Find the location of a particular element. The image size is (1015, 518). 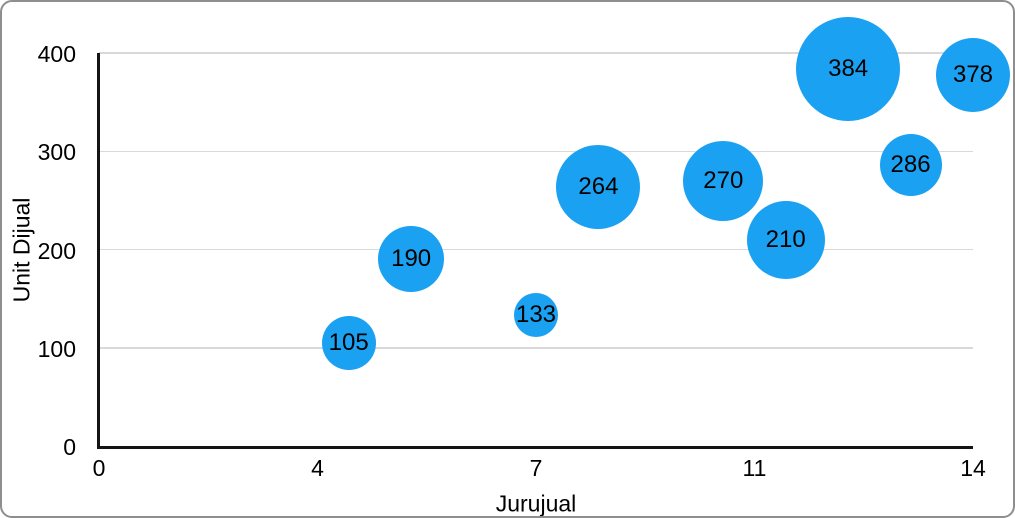

x-tick-label-4: 4 is located at coordinates (317, 468).